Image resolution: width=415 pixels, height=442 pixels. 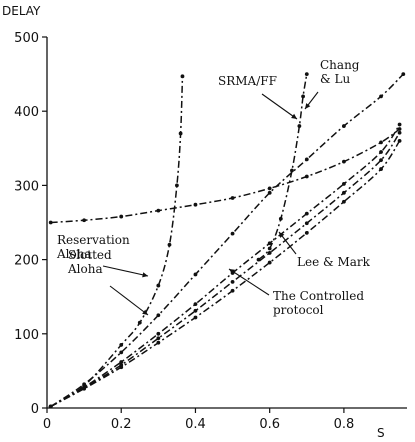 What do you see at coordinates (381, 433) in the screenshot?
I see `x-axis-title: S` at bounding box center [381, 433].